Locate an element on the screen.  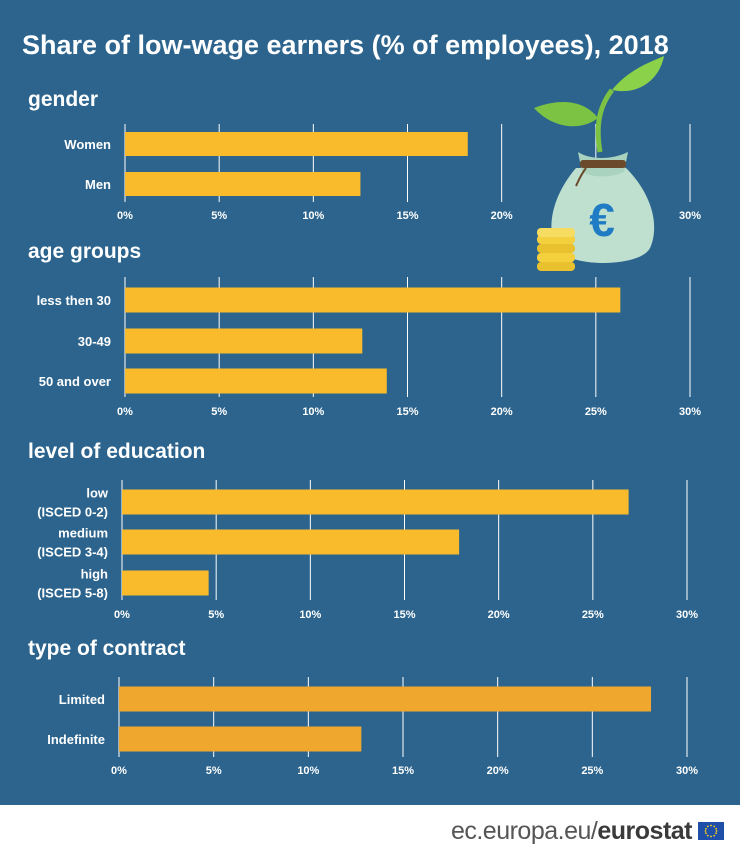
source-credit: ec.europa.eu/eurostat is located at coordinates (571, 831).